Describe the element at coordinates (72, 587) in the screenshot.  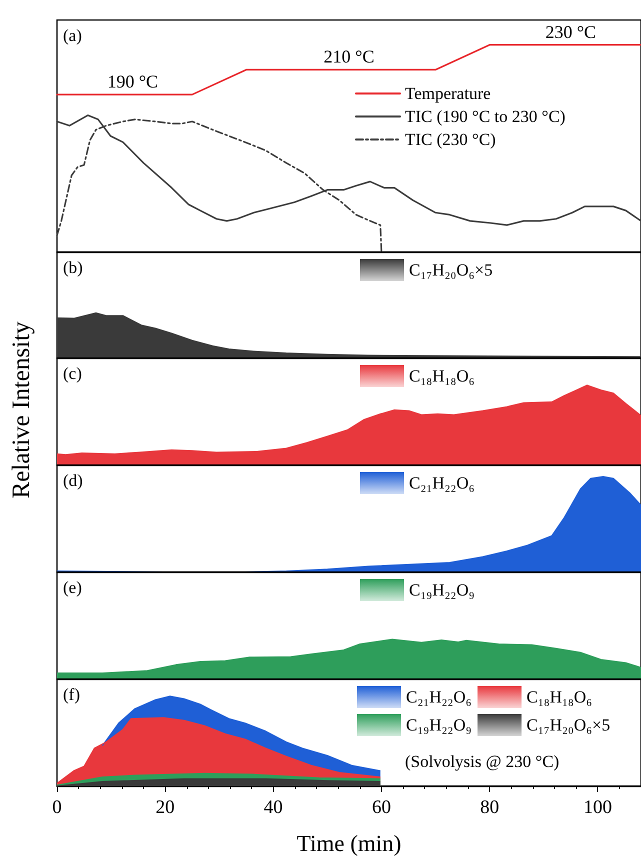
I see `chart-title: (e)` at that location.